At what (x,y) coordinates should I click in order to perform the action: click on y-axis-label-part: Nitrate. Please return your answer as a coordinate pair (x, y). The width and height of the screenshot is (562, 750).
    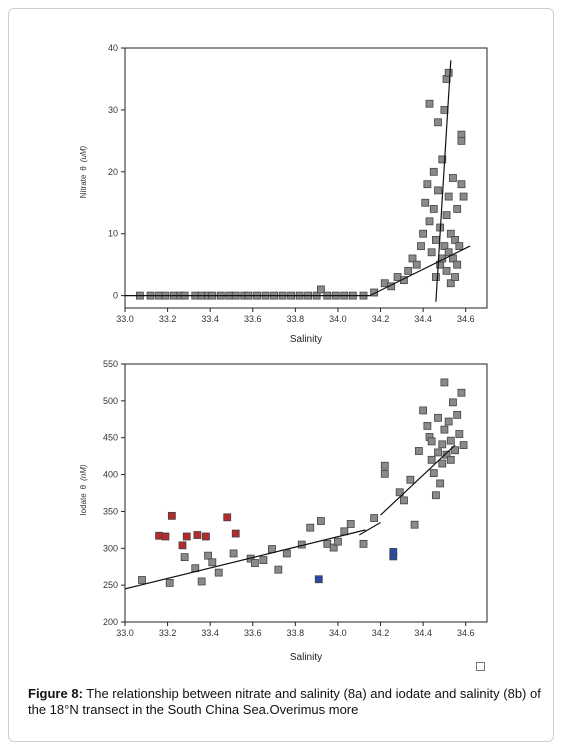
    Looking at the image, I should click on (83, 186).